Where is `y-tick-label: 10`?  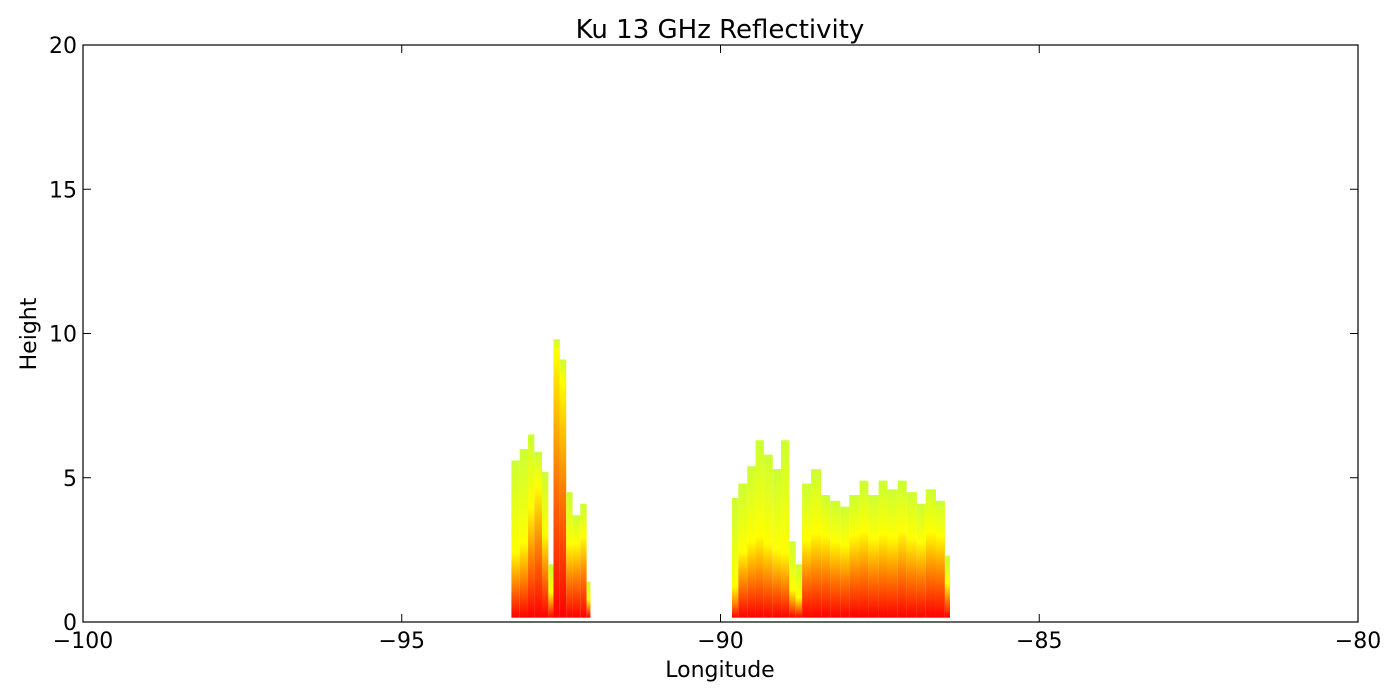 y-tick-label: 10 is located at coordinates (63, 335).